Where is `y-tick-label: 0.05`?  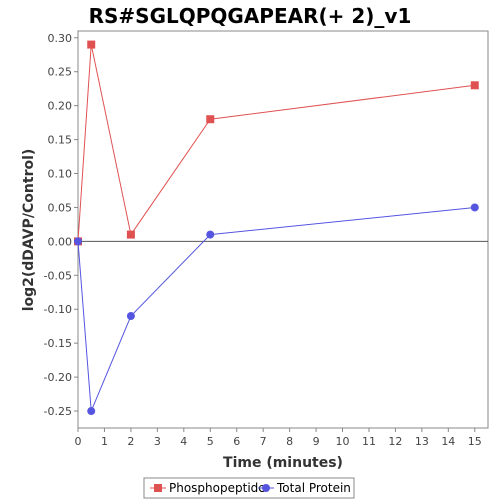
y-tick-label: 0.05 is located at coordinates (60, 207).